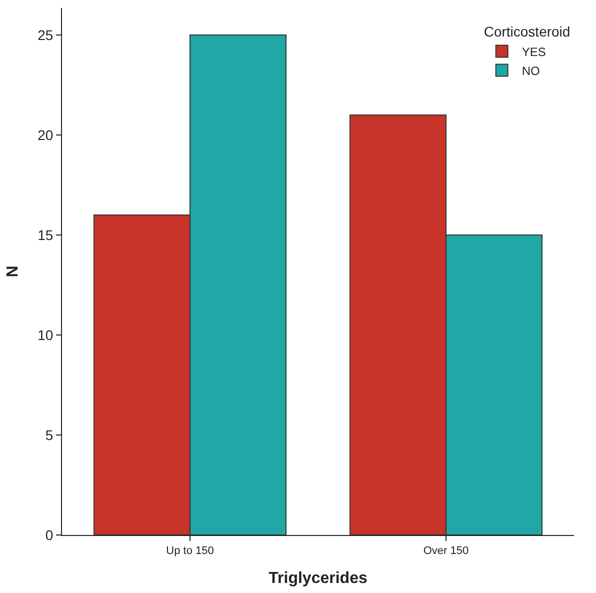  I want to click on y-tick-label: 5, so click(49, 434).